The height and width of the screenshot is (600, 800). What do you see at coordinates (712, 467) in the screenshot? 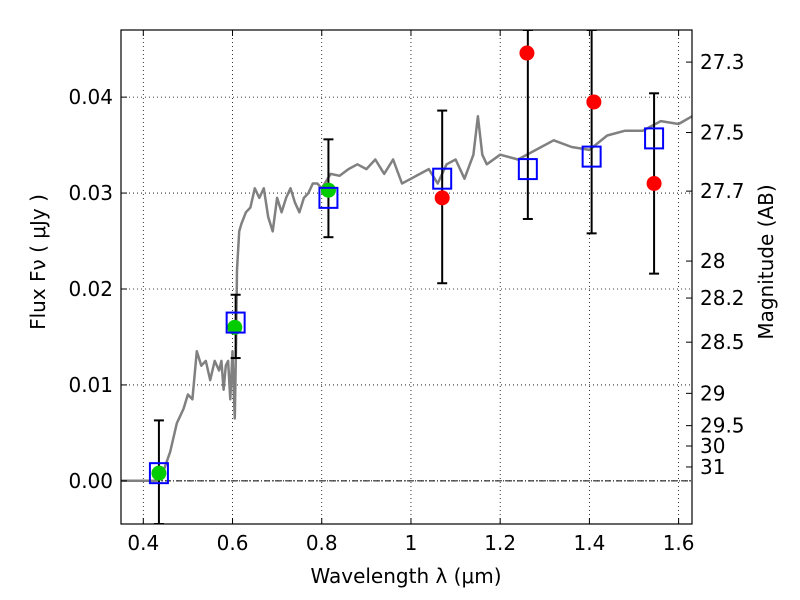
I see `y2-tick-label: 31` at bounding box center [712, 467].